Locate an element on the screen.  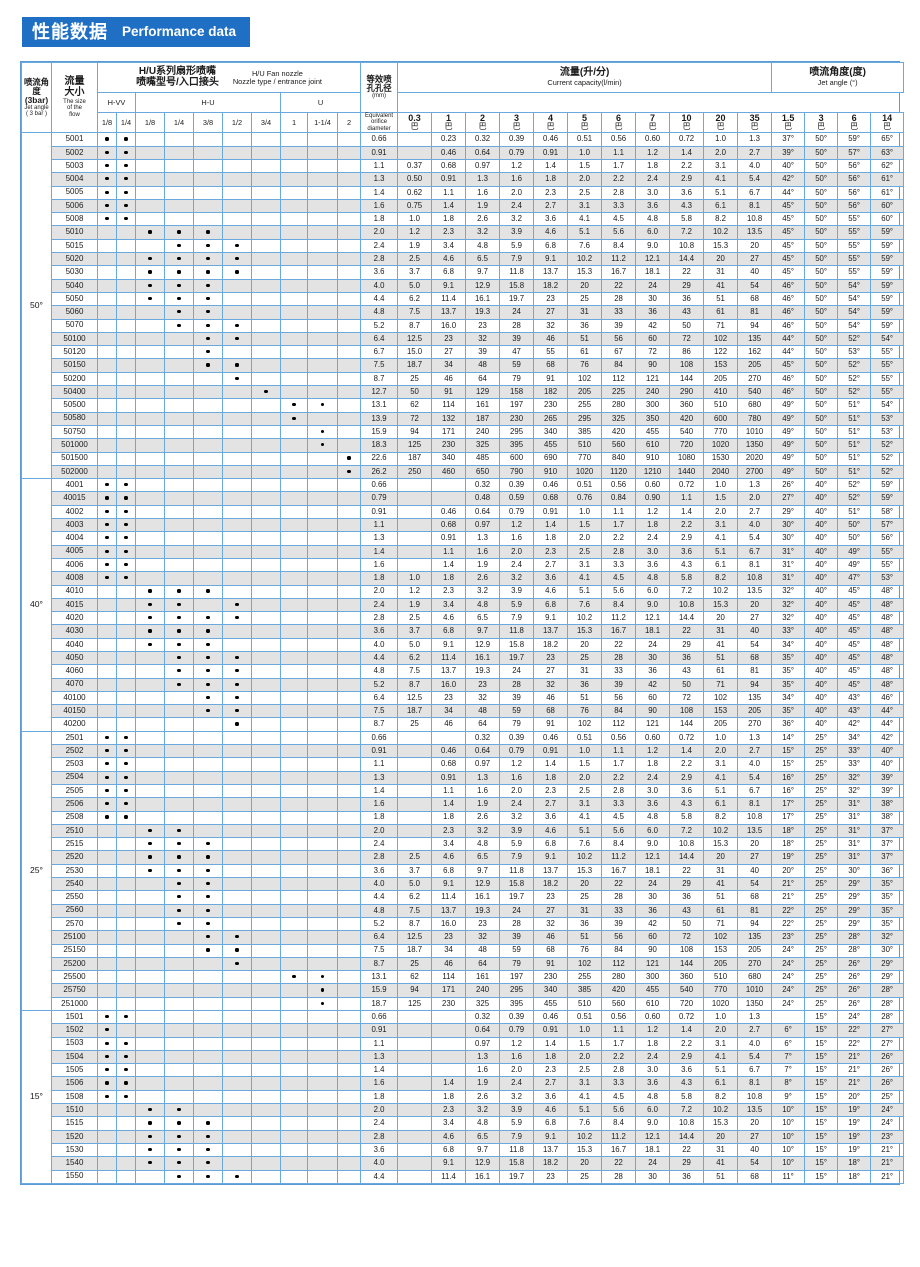
model-cell: 4010 is located at coordinates (74, 591).